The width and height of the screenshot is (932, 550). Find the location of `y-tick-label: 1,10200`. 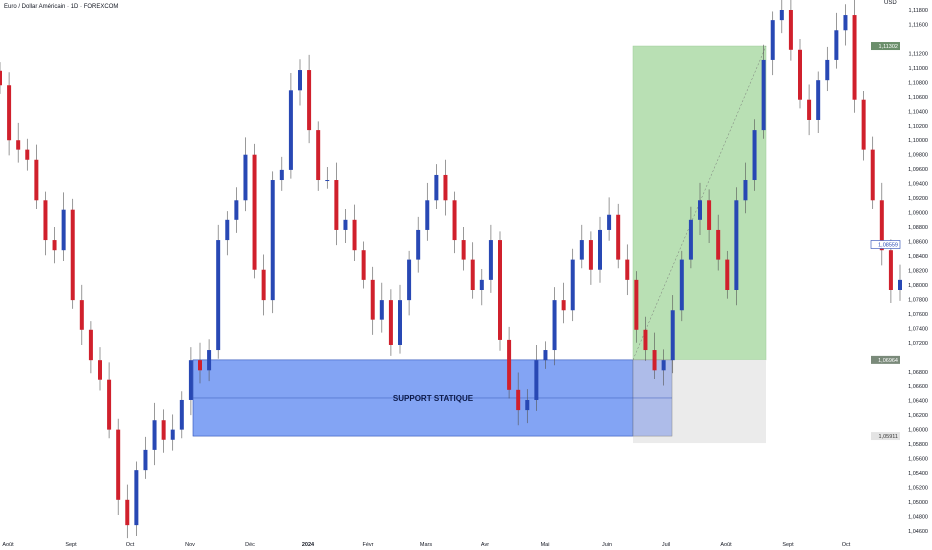

y-tick-label: 1,10200 is located at coordinates (918, 127).